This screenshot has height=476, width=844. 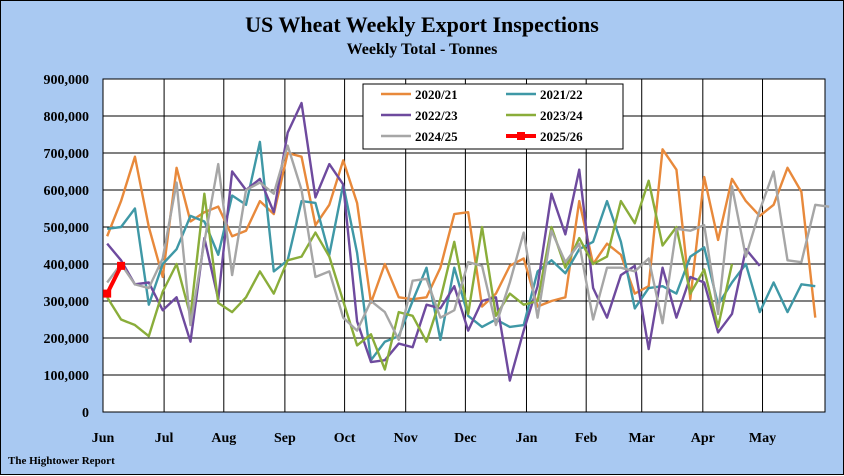 I want to click on x-tick-label: Dec, so click(x=465, y=438).